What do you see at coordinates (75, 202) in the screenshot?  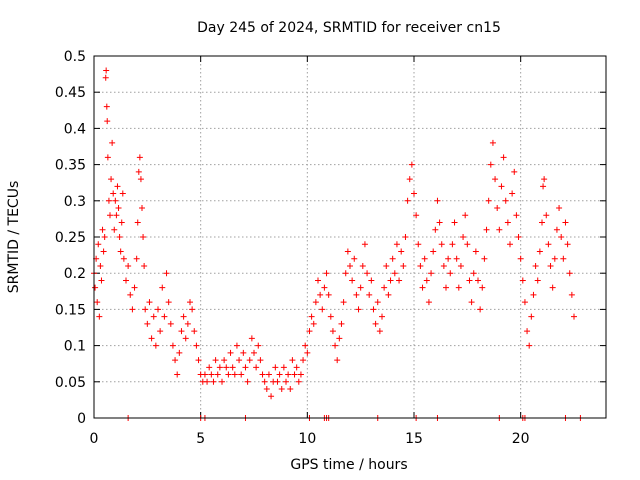 I see `y-tick-label: 0.3` at bounding box center [75, 202].